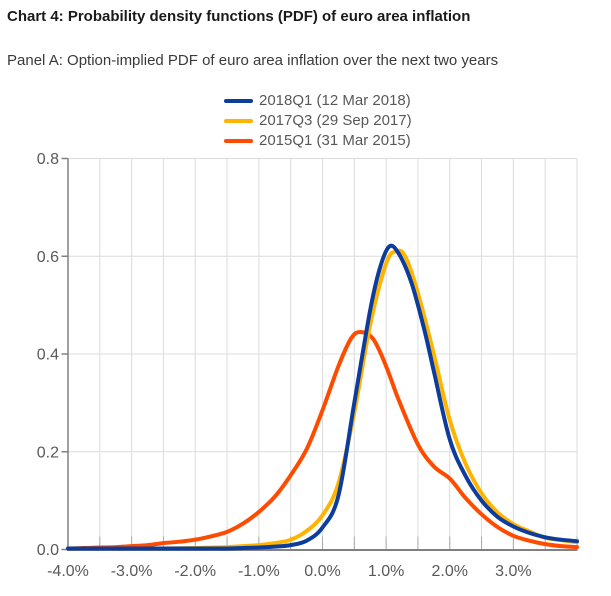 The width and height of the screenshot is (611, 596). Describe the element at coordinates (450, 571) in the screenshot. I see `x-tick-label: 2.0%` at that location.